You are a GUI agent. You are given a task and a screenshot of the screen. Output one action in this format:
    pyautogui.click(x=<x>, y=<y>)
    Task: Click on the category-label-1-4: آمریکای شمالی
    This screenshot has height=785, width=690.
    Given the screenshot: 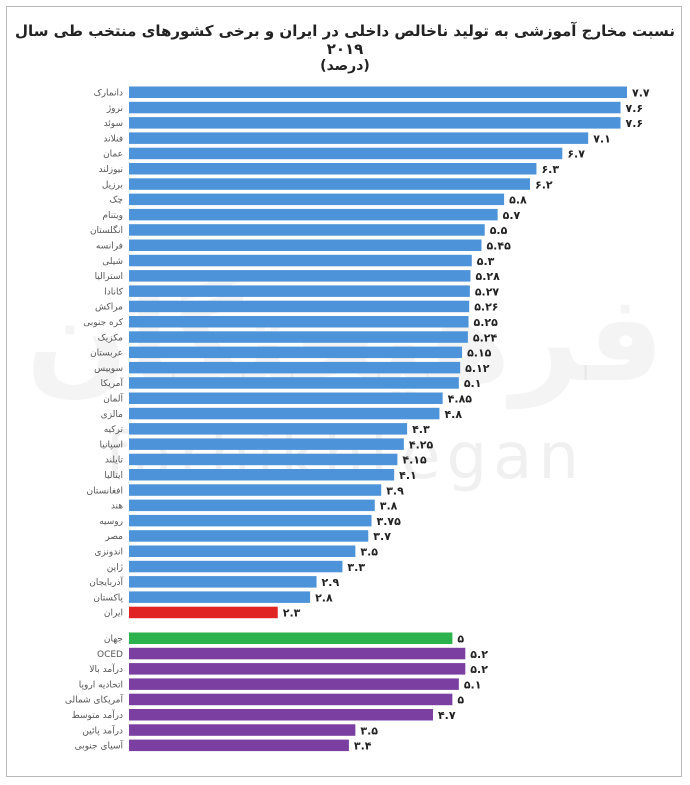 What is the action you would take?
    pyautogui.click(x=94, y=700)
    